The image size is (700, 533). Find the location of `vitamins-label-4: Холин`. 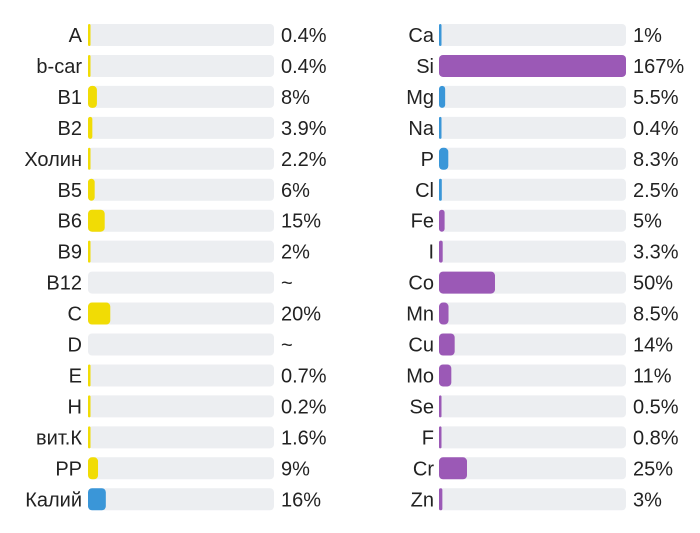

vitamins-label-4: Холин is located at coordinates (53, 160).